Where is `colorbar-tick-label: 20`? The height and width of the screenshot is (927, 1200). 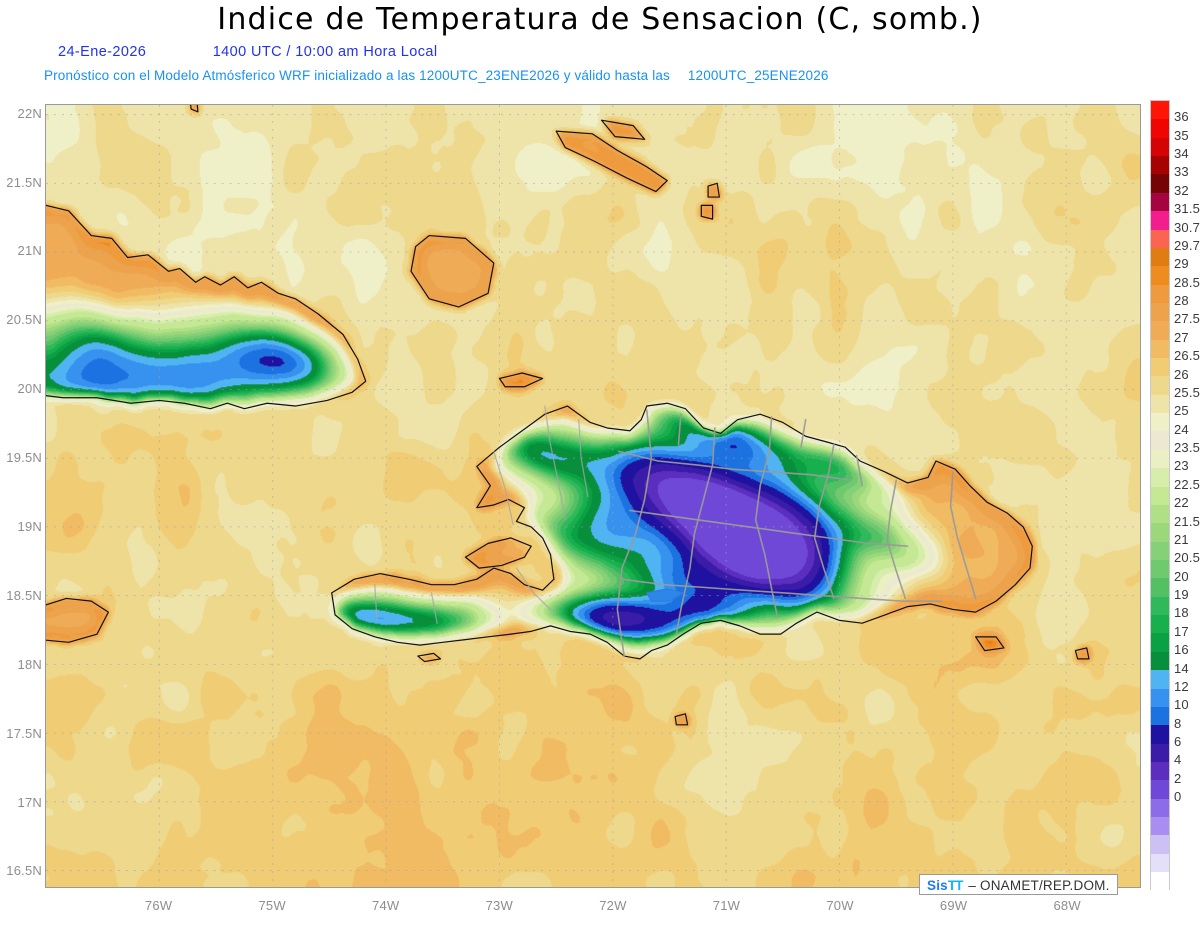 colorbar-tick-label: 20 is located at coordinates (1181, 576).